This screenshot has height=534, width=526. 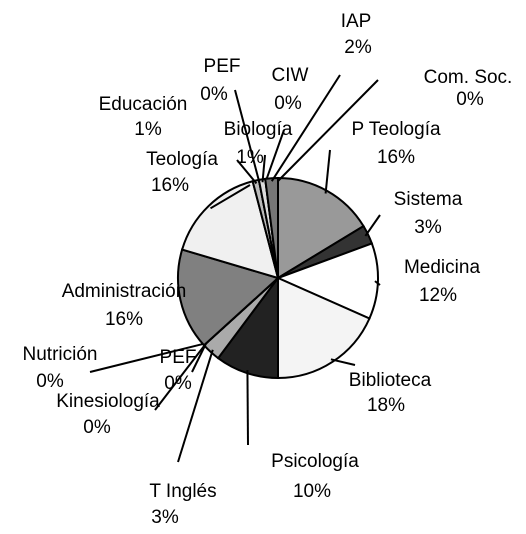 I want to click on slice-label: IAP, so click(x=356, y=21).